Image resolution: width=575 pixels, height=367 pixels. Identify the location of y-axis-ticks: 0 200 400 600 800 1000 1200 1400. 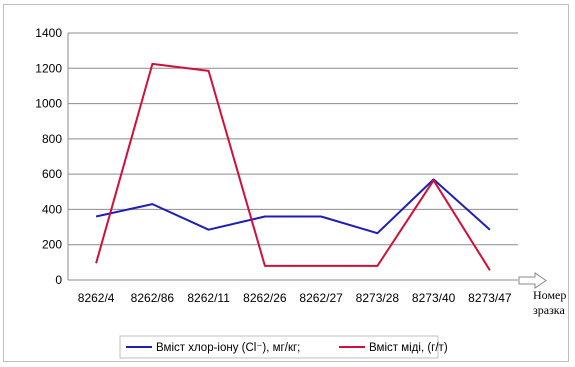
(48, 156).